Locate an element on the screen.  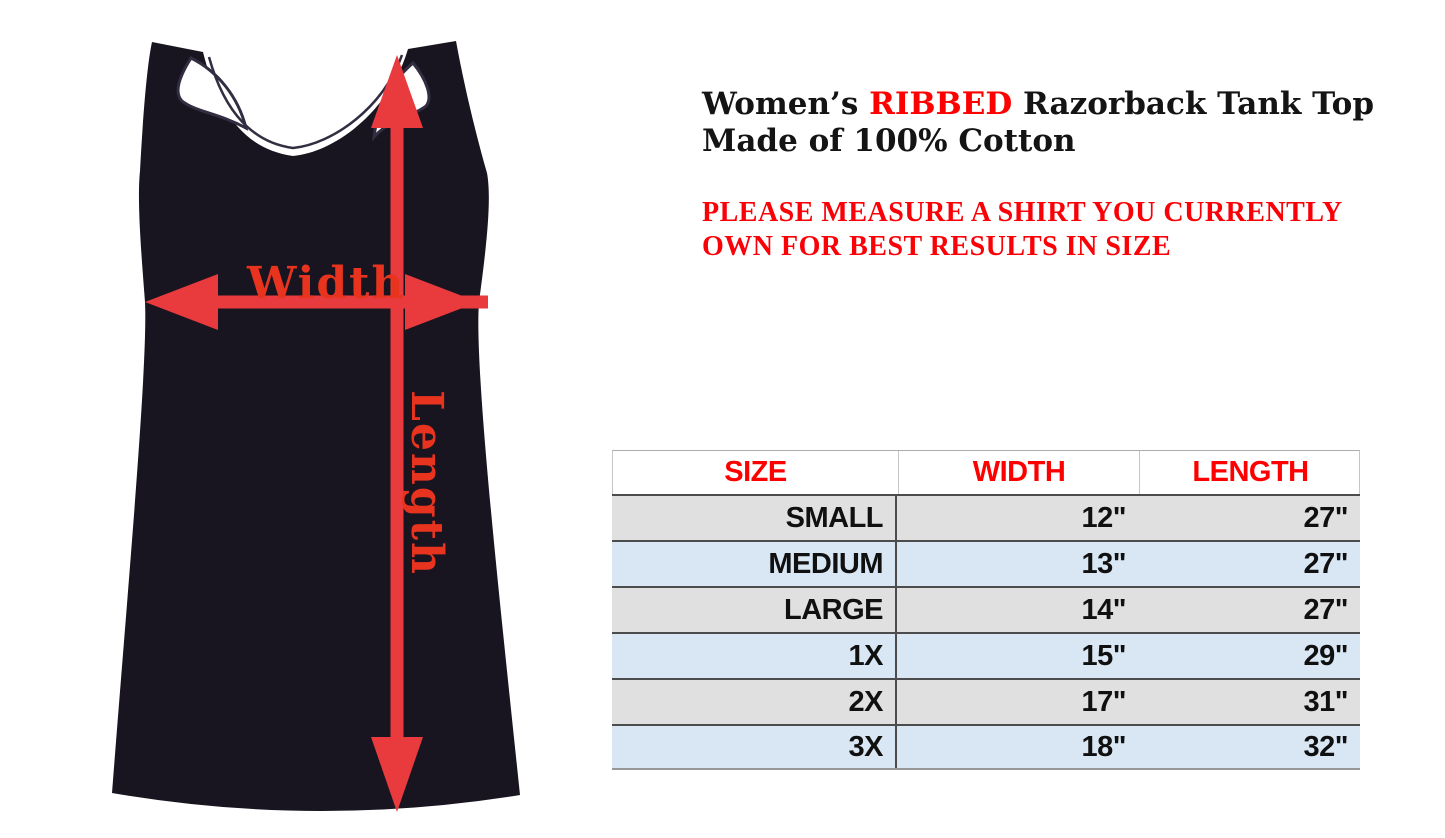
product-title-line2: Made of 100% Cotton is located at coordinates (889, 141).